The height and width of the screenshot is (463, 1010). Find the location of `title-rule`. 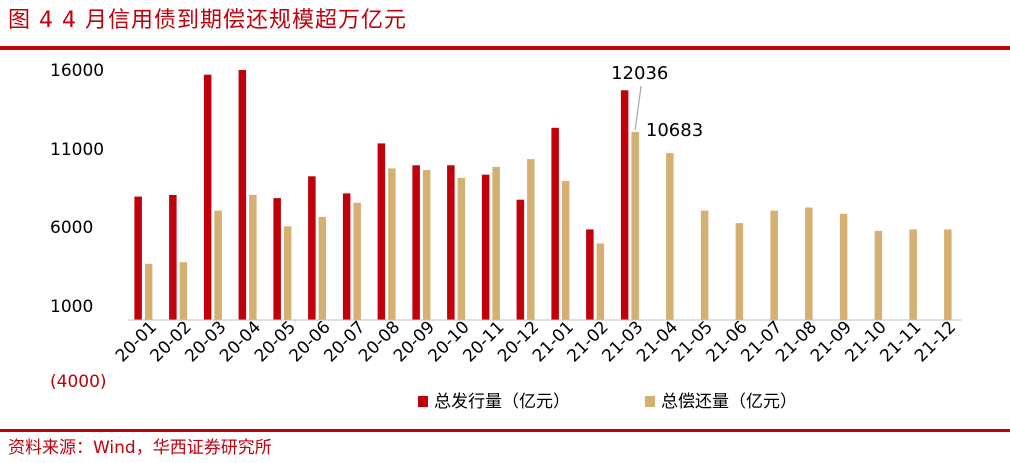

title-rule is located at coordinates (505, 48).